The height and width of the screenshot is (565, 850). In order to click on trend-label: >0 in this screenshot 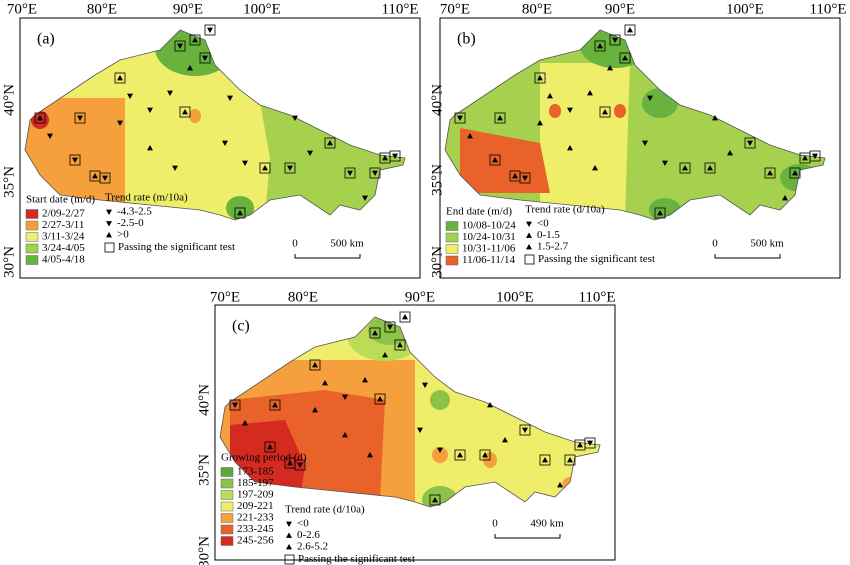, I will do `click(123, 235)`.